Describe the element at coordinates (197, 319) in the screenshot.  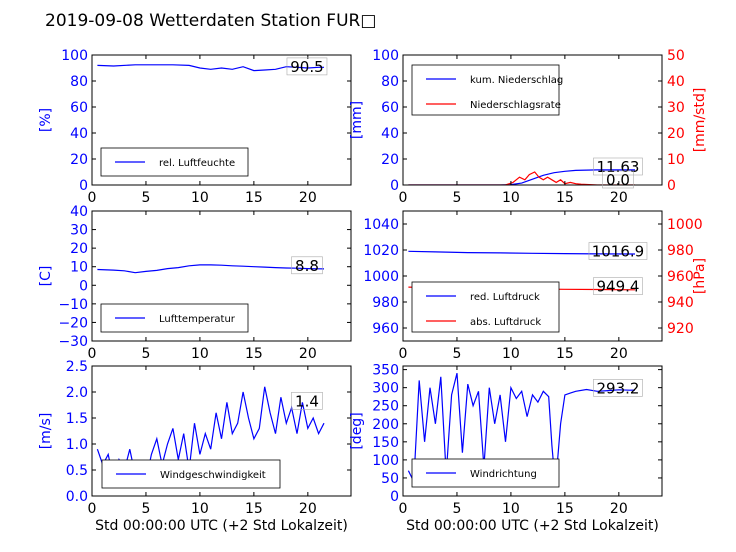
I see `legend-label: Lufttemperatur` at that location.